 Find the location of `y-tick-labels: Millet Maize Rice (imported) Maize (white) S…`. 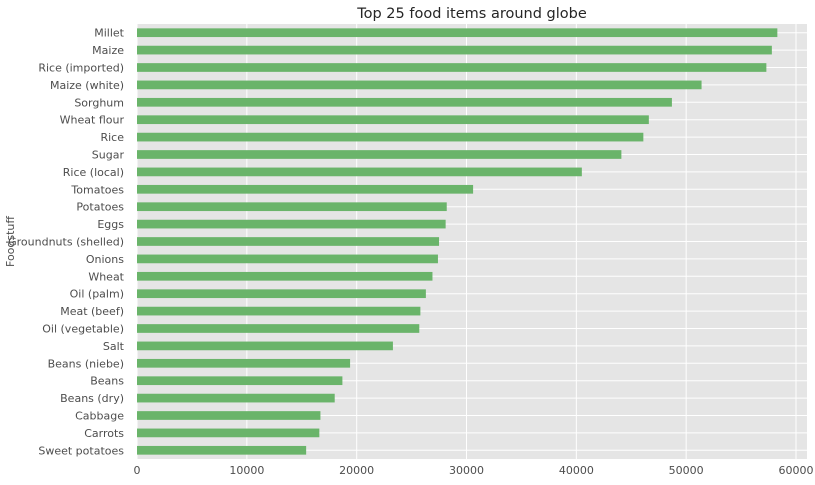

y-tick-labels: Millet Maize Rice (imported) Maize (white) S… is located at coordinates (66, 242).